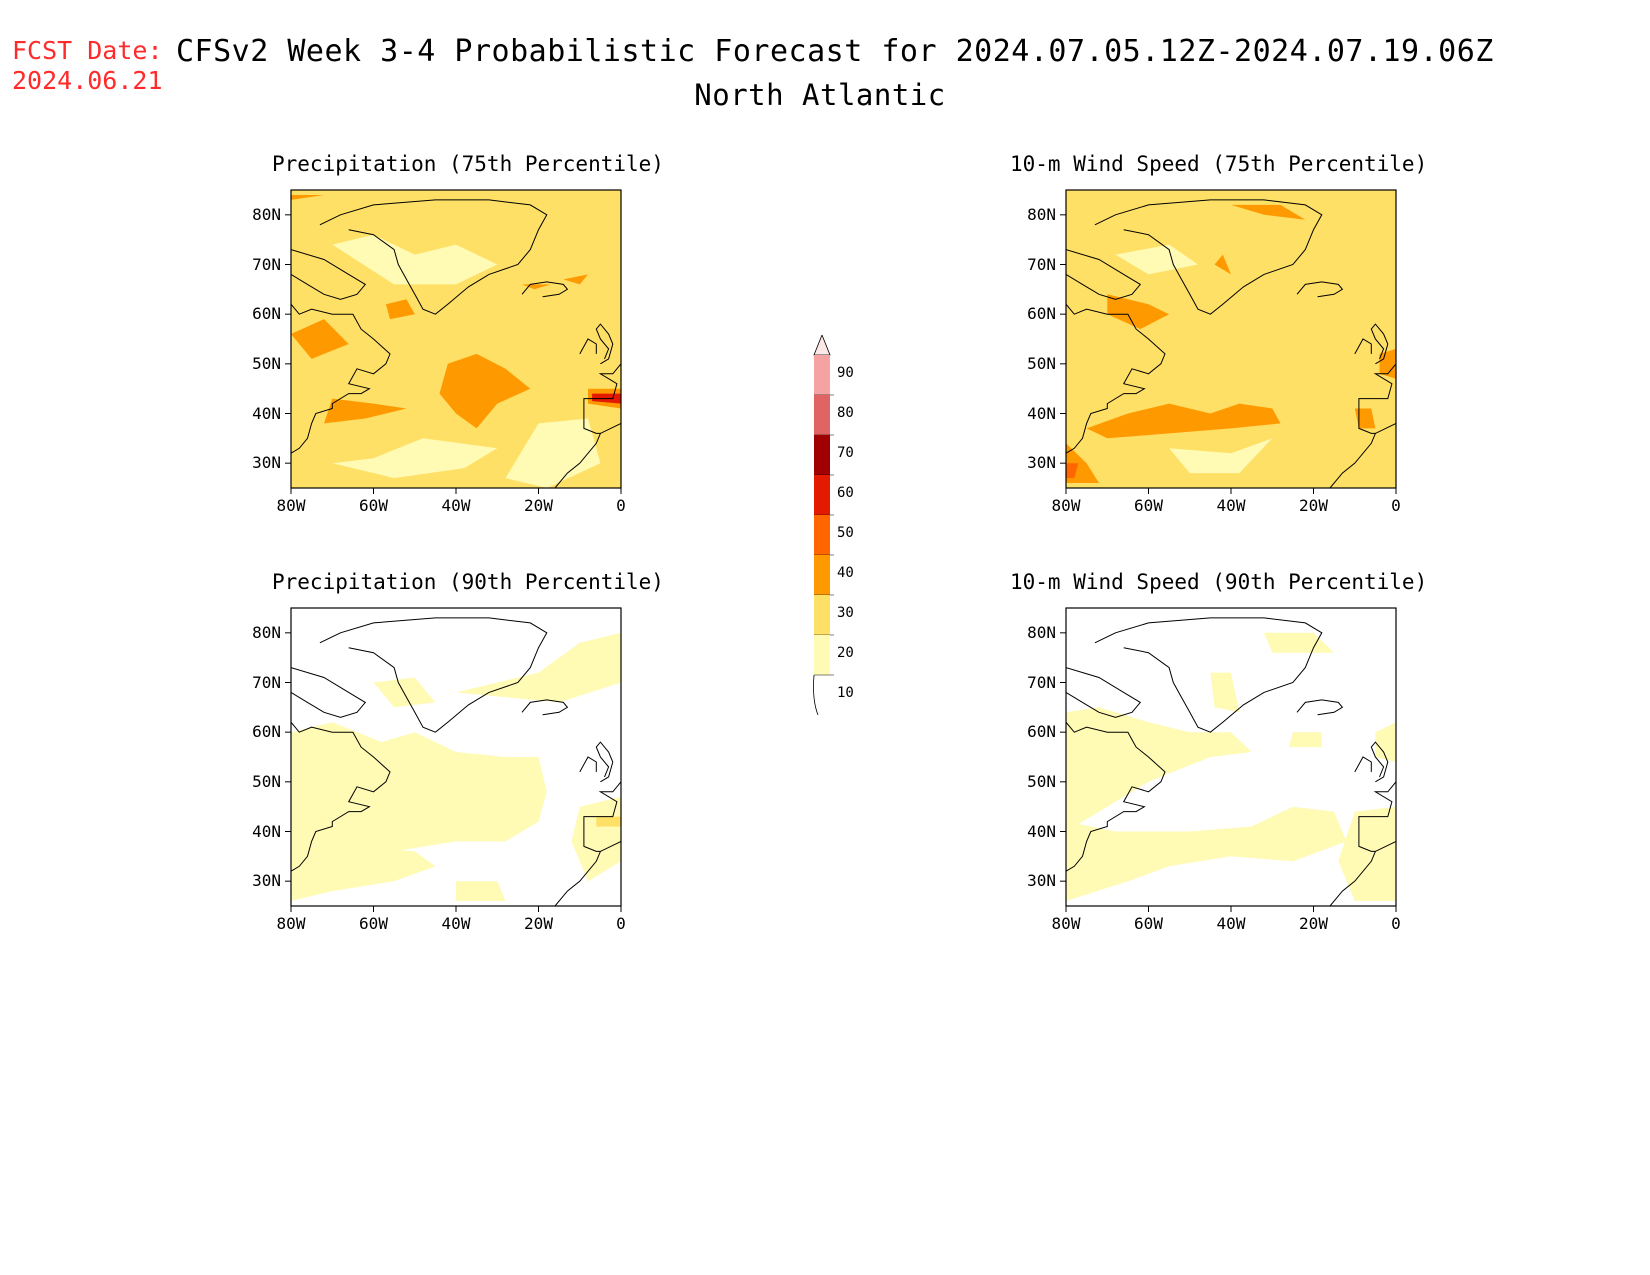 This screenshot has height=1275, width=1650. Describe the element at coordinates (845, 413) in the screenshot. I see `colorbar-label: 80` at that location.